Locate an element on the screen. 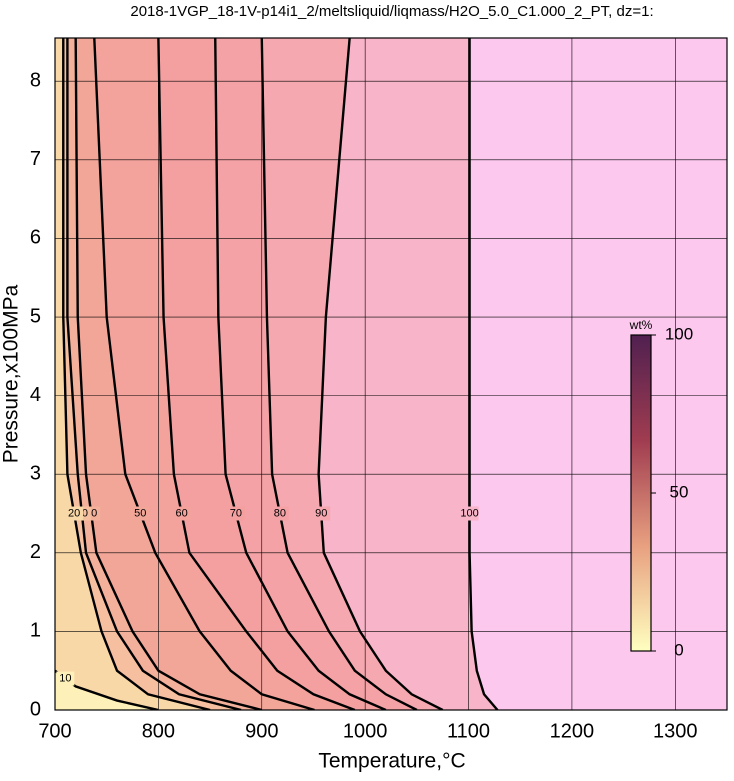  y-tick-label: 6 is located at coordinates (35, 238).